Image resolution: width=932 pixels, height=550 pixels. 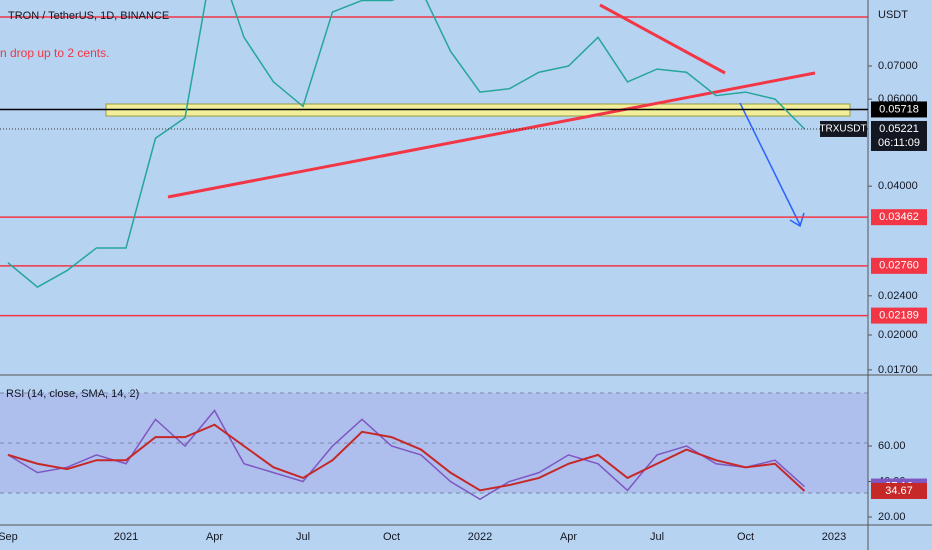 I want to click on y-tick-label: 0.02000, so click(x=898, y=335).